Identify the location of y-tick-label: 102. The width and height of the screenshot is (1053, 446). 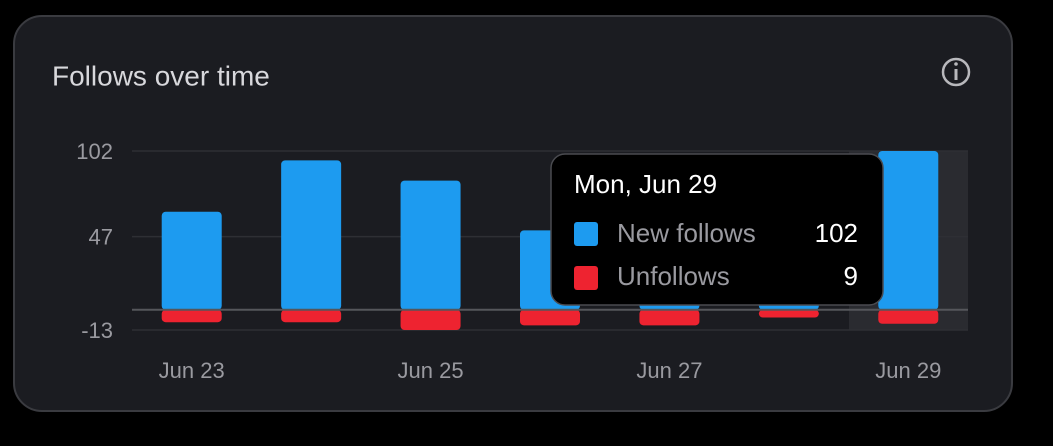
(94, 151).